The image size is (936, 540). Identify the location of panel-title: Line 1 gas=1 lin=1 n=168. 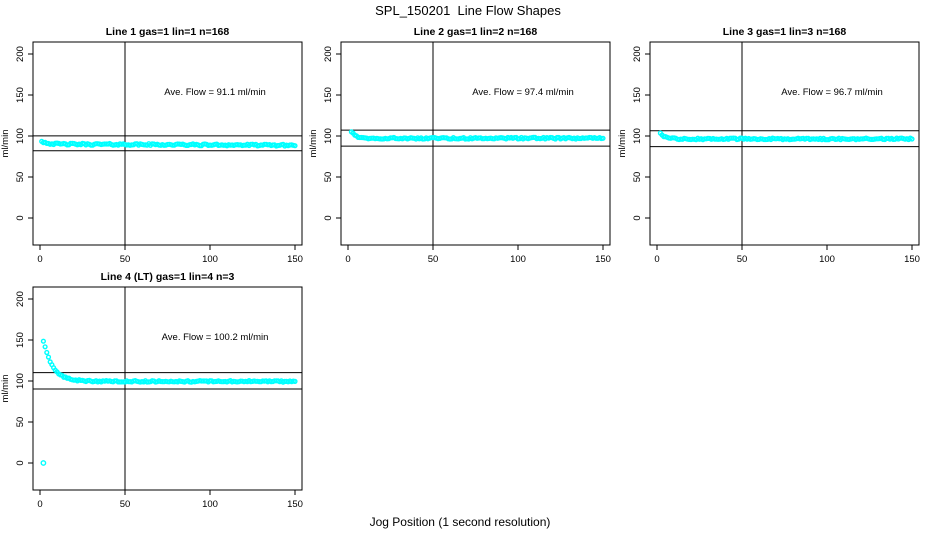
(168, 32).